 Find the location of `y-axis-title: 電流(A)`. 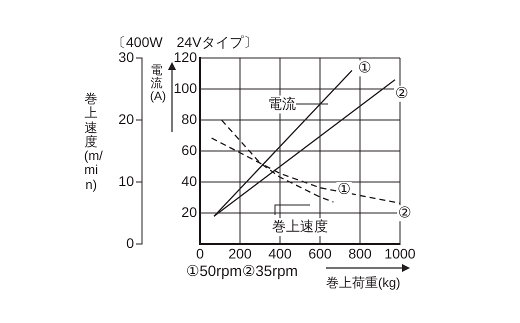

y-axis-title: 電流(A) is located at coordinates (158, 83).